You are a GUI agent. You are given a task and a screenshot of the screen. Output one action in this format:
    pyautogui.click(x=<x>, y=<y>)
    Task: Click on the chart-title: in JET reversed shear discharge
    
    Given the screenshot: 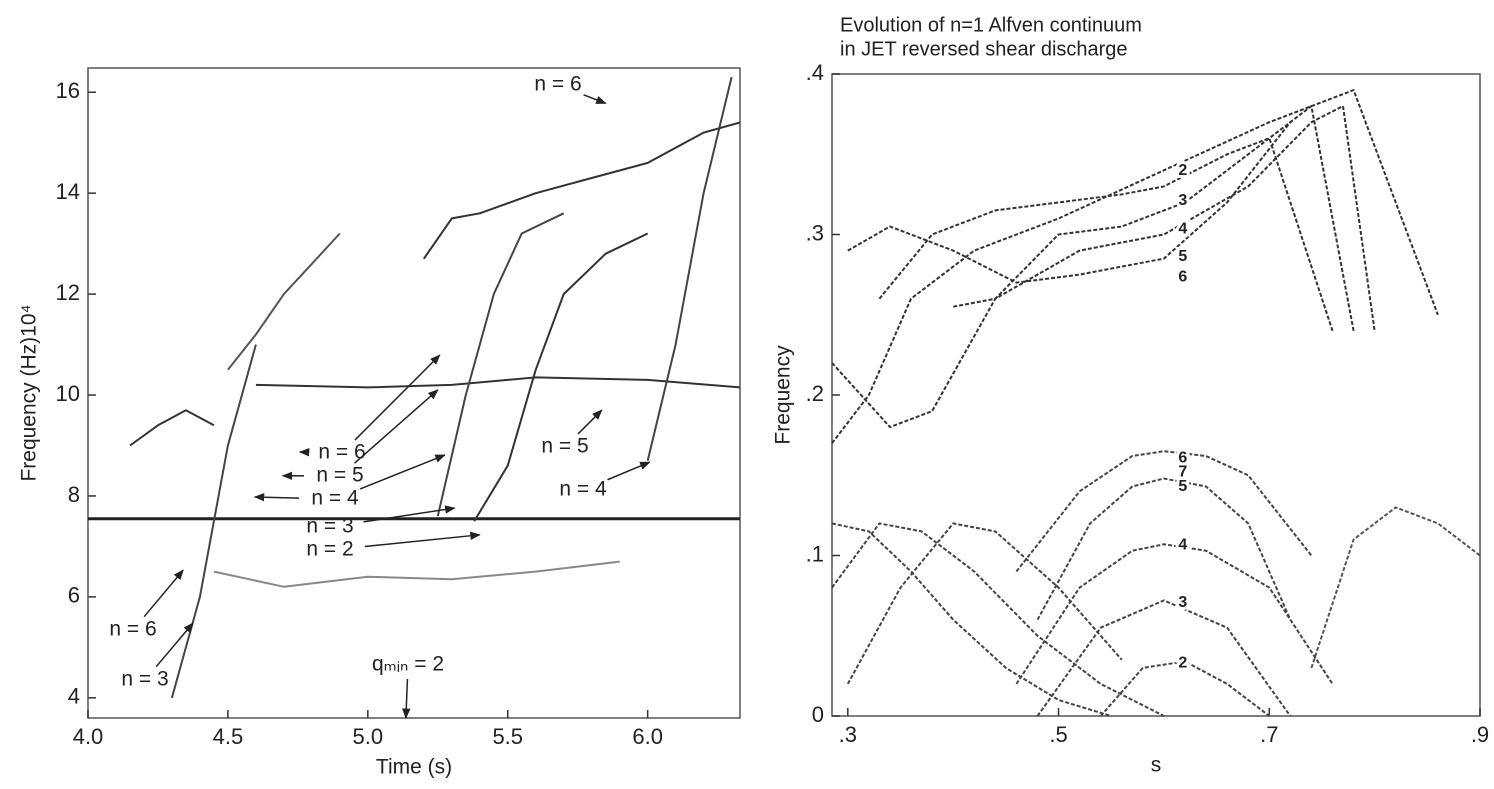 What is the action you would take?
    pyautogui.click(x=984, y=49)
    